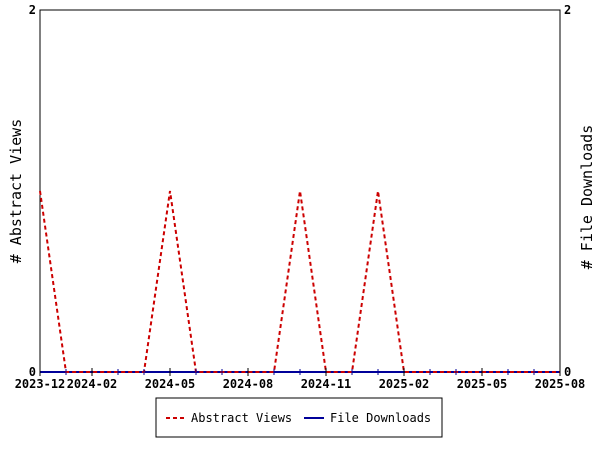 This screenshot has height=450, width=600. Describe the element at coordinates (567, 10) in the screenshot. I see `y-right-tick-max: 2` at that location.